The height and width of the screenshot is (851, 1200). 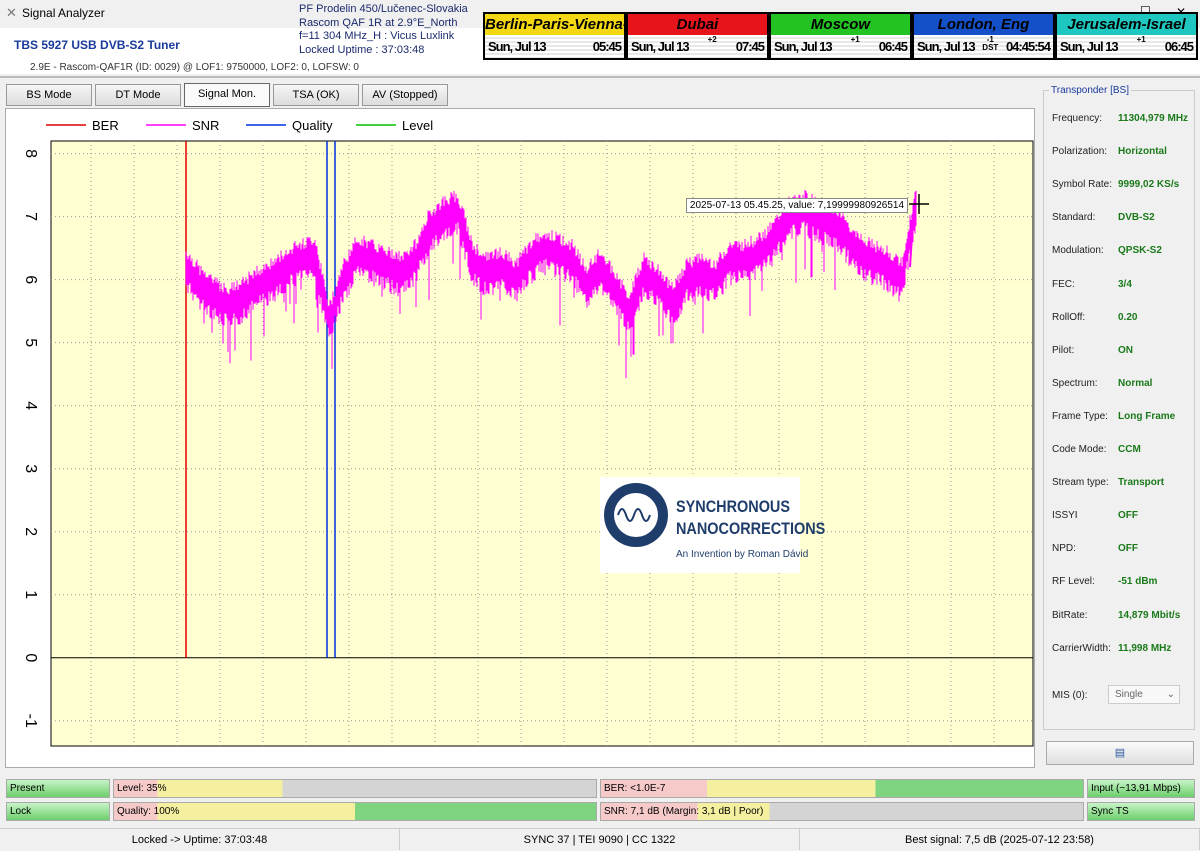 I want to click on y-tick-label: 0, so click(x=30, y=657).